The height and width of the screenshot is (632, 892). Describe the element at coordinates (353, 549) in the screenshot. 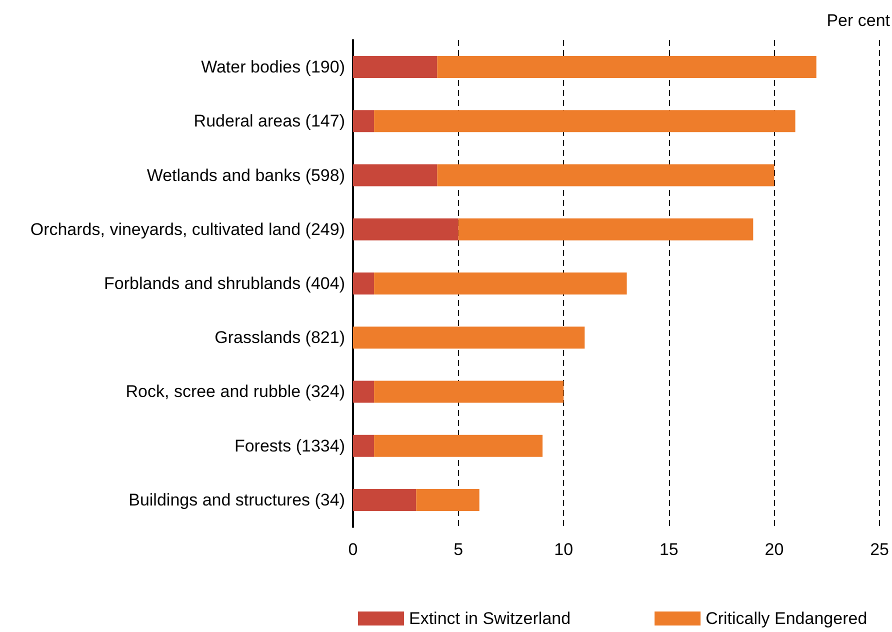

I see `x-tick-label: 0` at that location.